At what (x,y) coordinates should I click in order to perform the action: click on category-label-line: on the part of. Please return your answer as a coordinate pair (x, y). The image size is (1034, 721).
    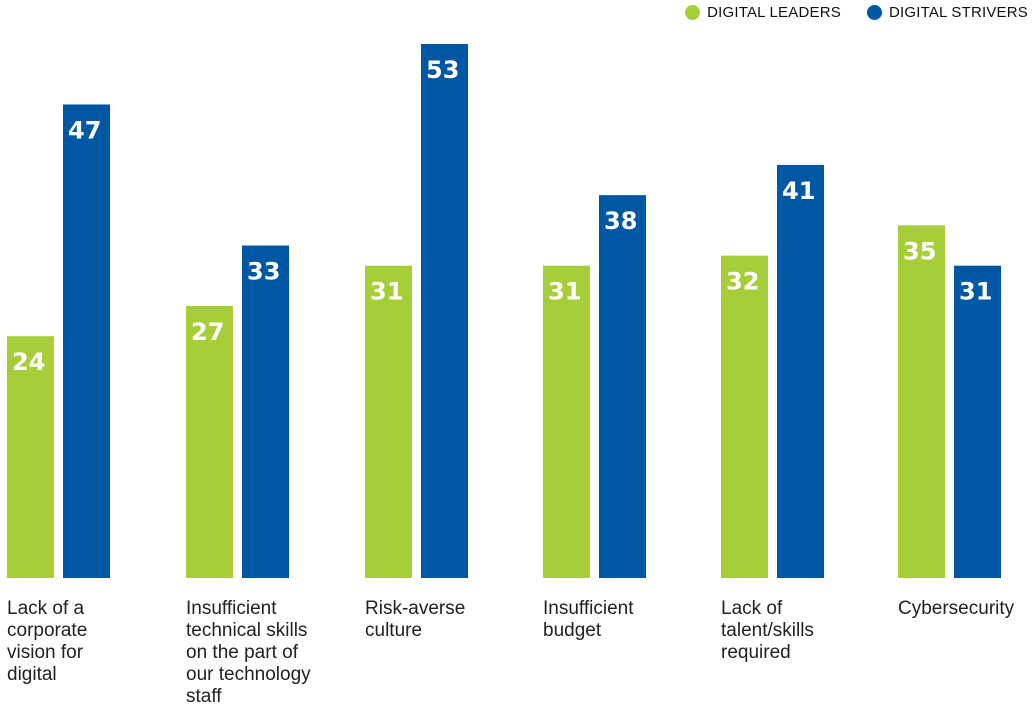
    Looking at the image, I should click on (242, 652).